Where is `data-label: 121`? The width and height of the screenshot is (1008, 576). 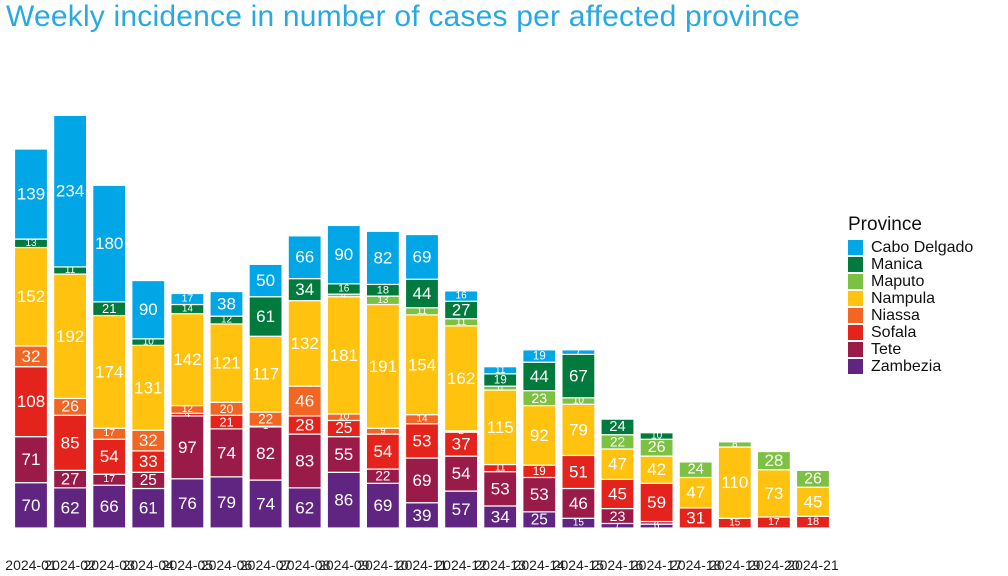
data-label: 121 is located at coordinates (226, 363).